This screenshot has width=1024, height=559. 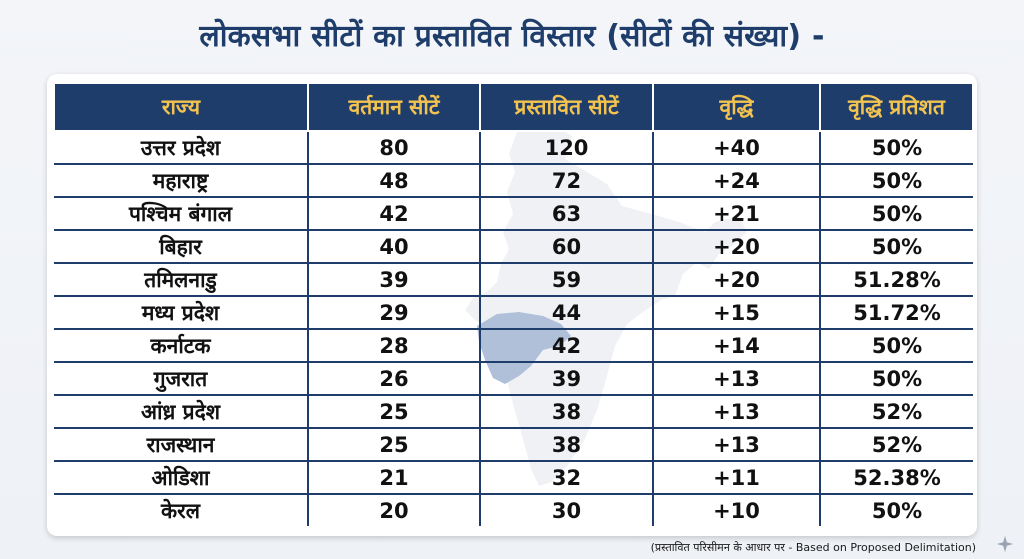 What do you see at coordinates (394, 246) in the screenshot?
I see `current-seats-cell: 40` at bounding box center [394, 246].